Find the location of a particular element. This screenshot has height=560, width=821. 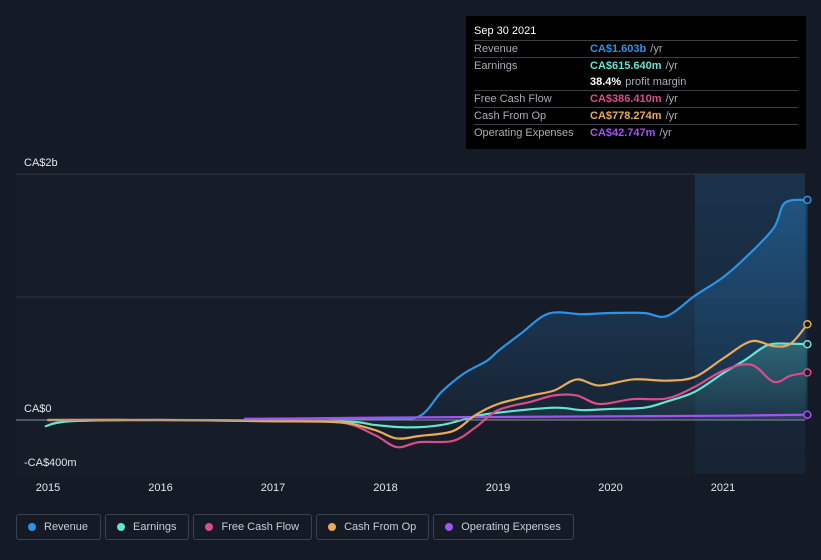

free-cash-flow-end-marker is located at coordinates (807, 372).